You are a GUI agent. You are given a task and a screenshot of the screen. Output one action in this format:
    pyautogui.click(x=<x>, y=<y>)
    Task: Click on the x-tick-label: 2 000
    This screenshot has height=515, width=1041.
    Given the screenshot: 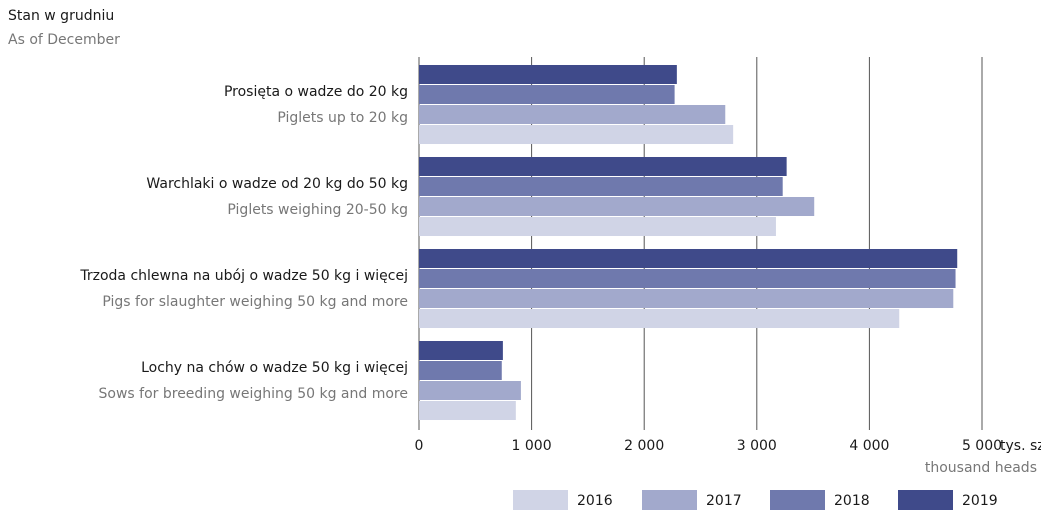 What is the action you would take?
    pyautogui.click(x=644, y=446)
    